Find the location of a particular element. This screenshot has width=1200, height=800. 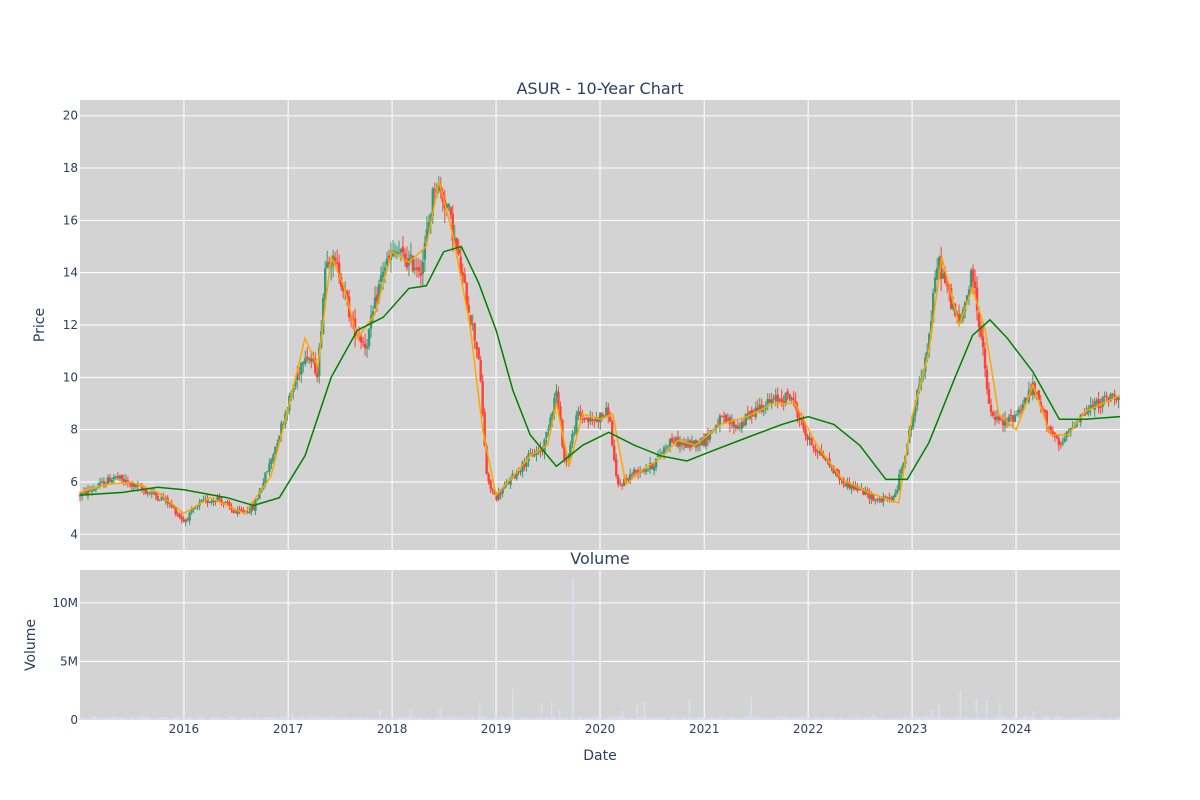

volume-panel-title: Volume is located at coordinates (600, 558).